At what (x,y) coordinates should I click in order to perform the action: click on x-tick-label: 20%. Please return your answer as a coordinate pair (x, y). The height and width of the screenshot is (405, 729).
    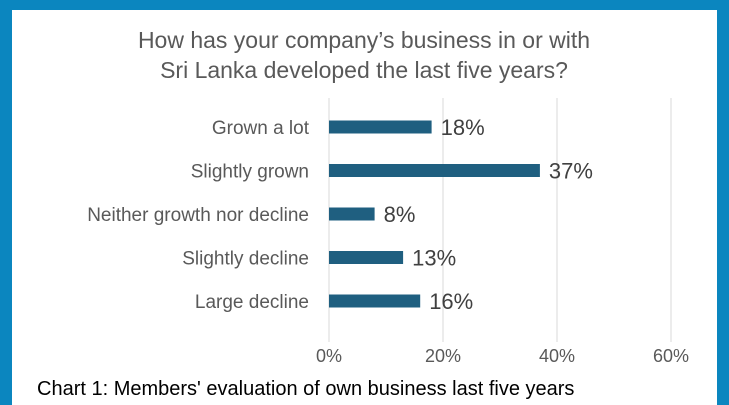
    Looking at the image, I should click on (443, 356).